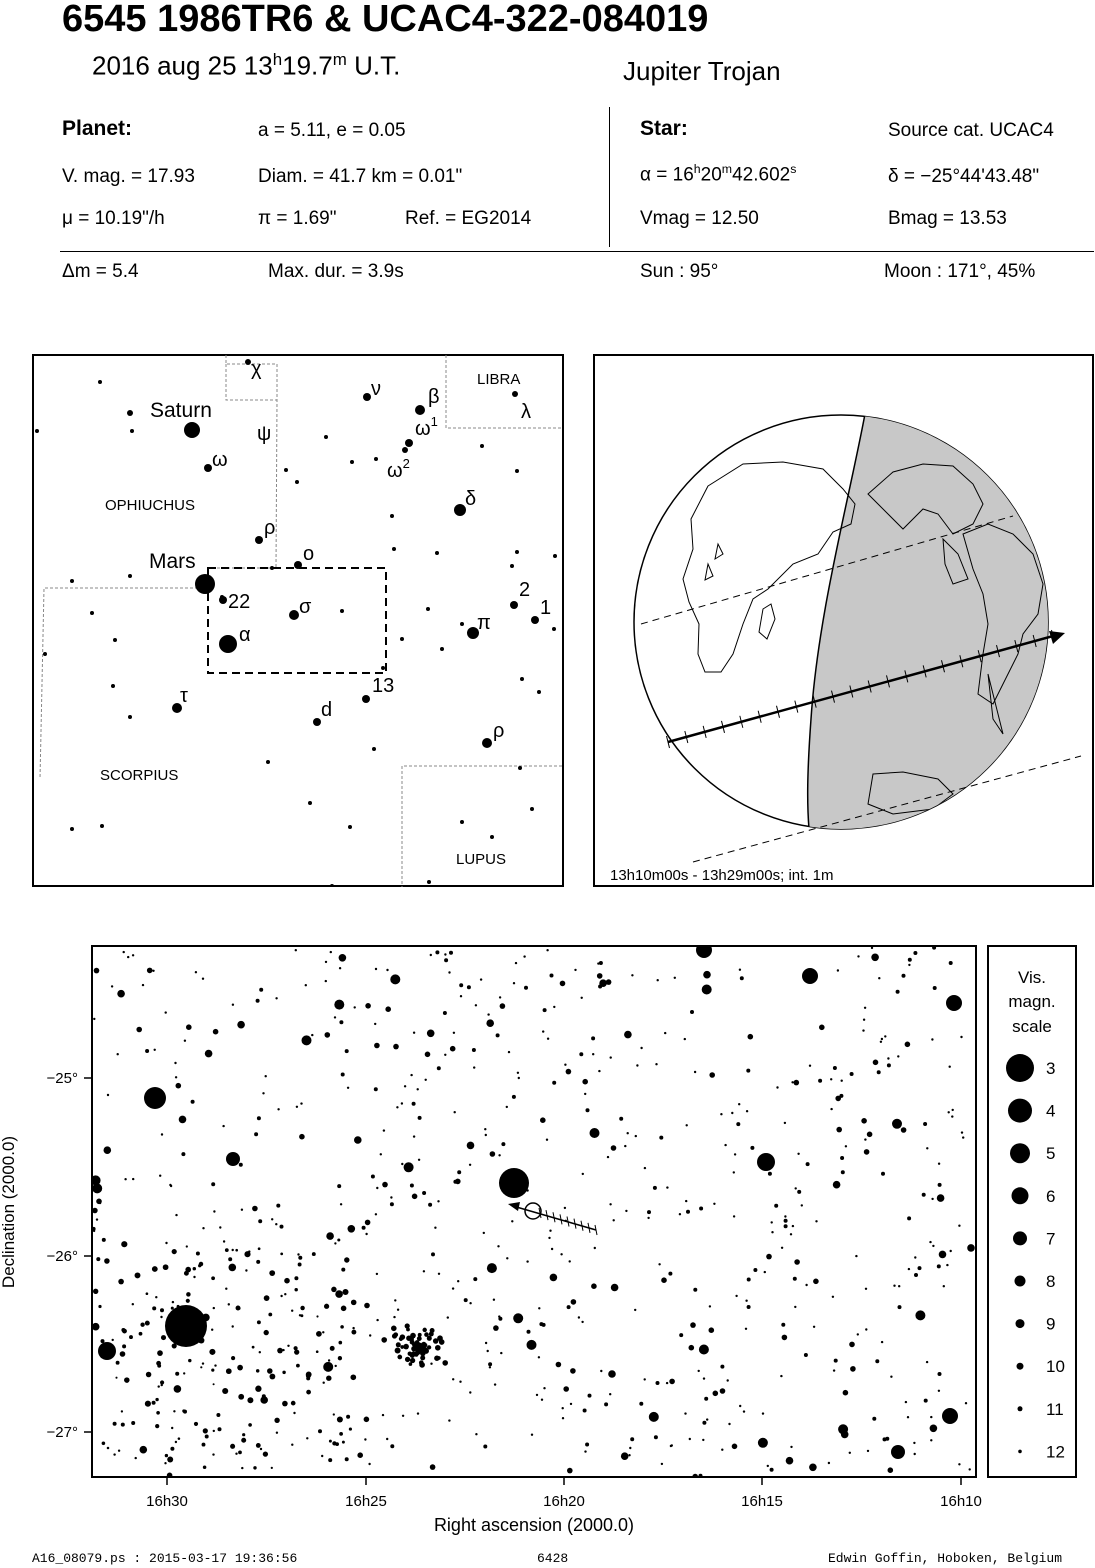 The width and height of the screenshot is (1095, 1568). What do you see at coordinates (376, 389) in the screenshot?
I see `star-label-nu: ν` at bounding box center [376, 389].